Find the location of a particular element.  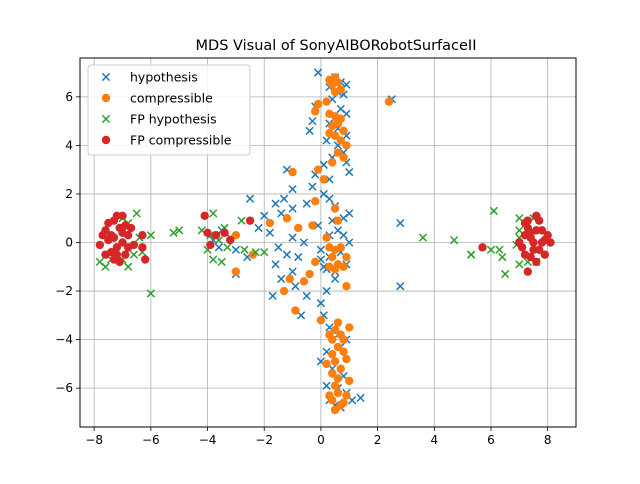

y-tick-label: 0 is located at coordinates (69, 243).